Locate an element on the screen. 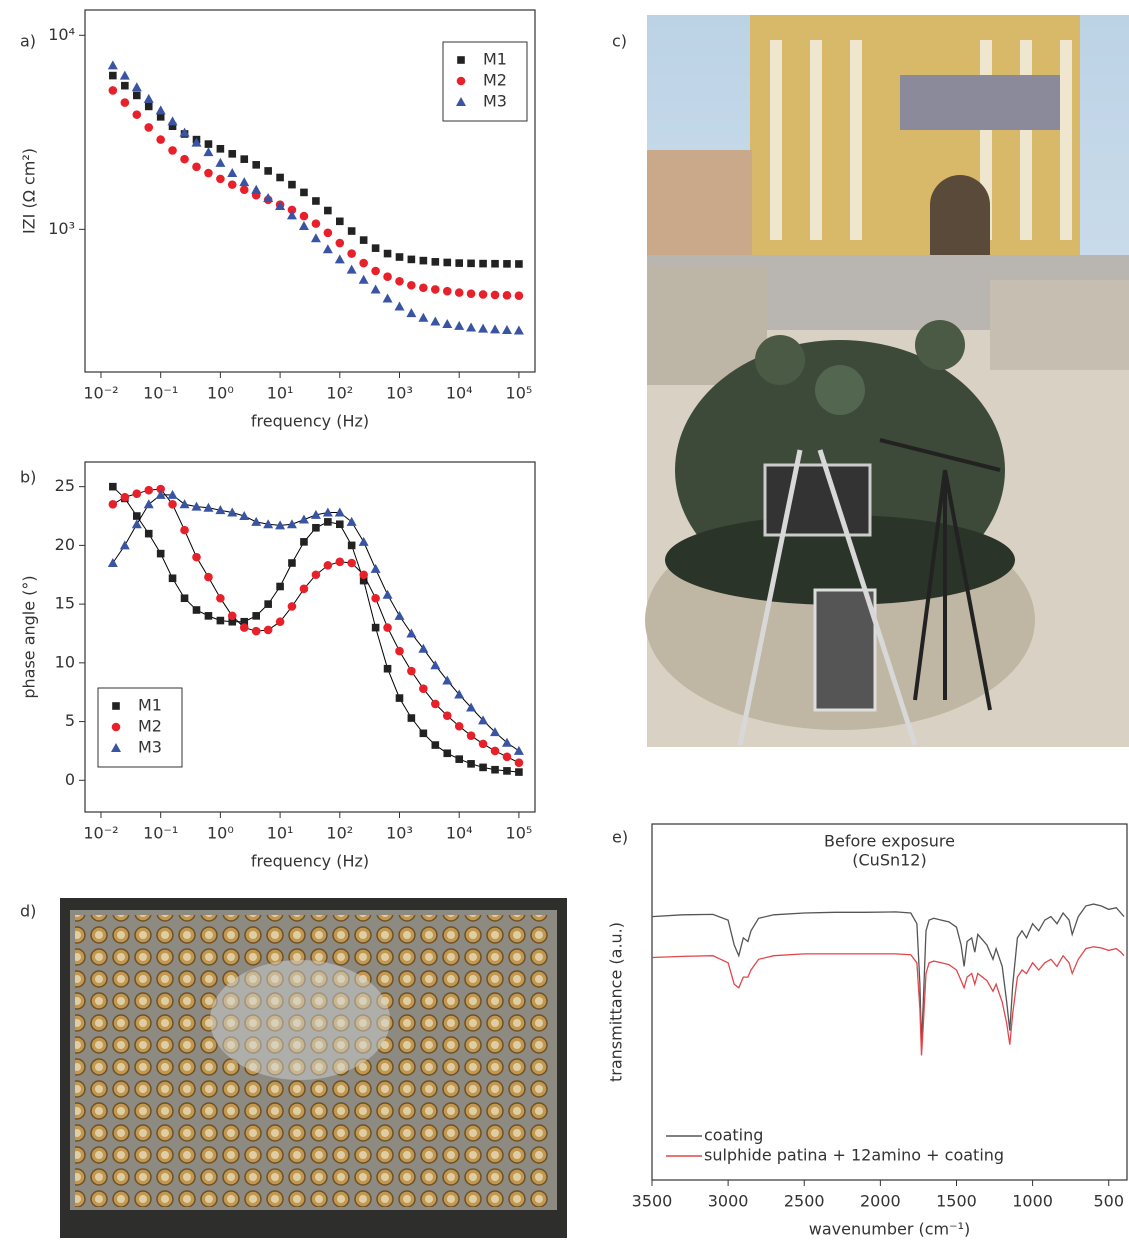  y-tick-label: 20 is located at coordinates (65, 544).